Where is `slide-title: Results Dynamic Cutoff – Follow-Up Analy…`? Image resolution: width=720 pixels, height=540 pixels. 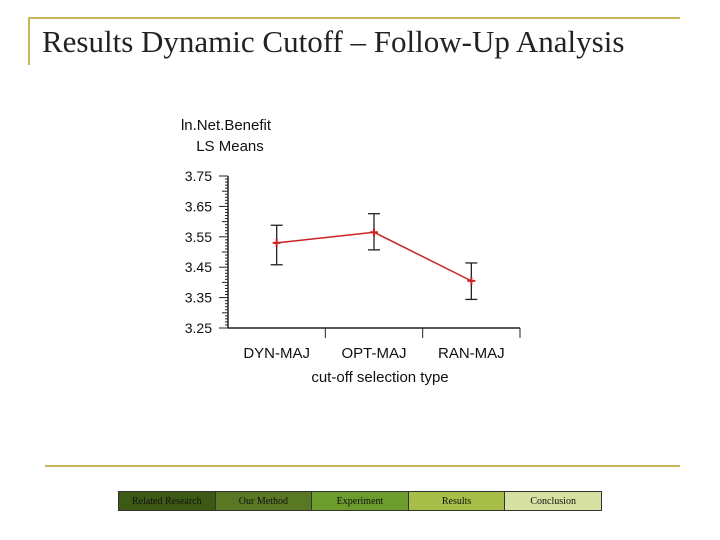
slide-title: Results Dynamic Cutoff – Follow-Up Analy… is located at coordinates (333, 41).